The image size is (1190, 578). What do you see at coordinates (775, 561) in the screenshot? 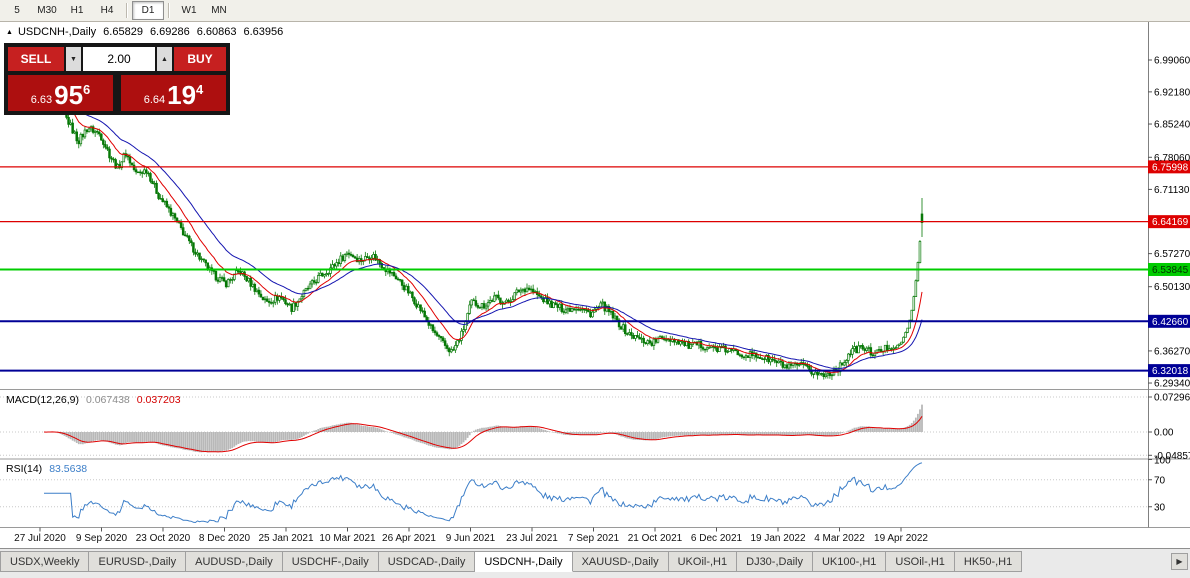
I see `chart-tab-dj30: DJ30-,Daily` at bounding box center [775, 561].